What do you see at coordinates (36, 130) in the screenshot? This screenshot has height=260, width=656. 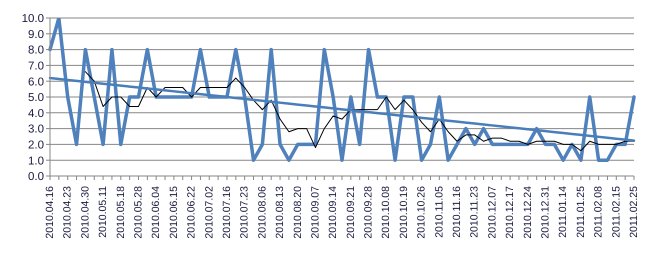 I see `y-tick-label: 3.0` at bounding box center [36, 130].